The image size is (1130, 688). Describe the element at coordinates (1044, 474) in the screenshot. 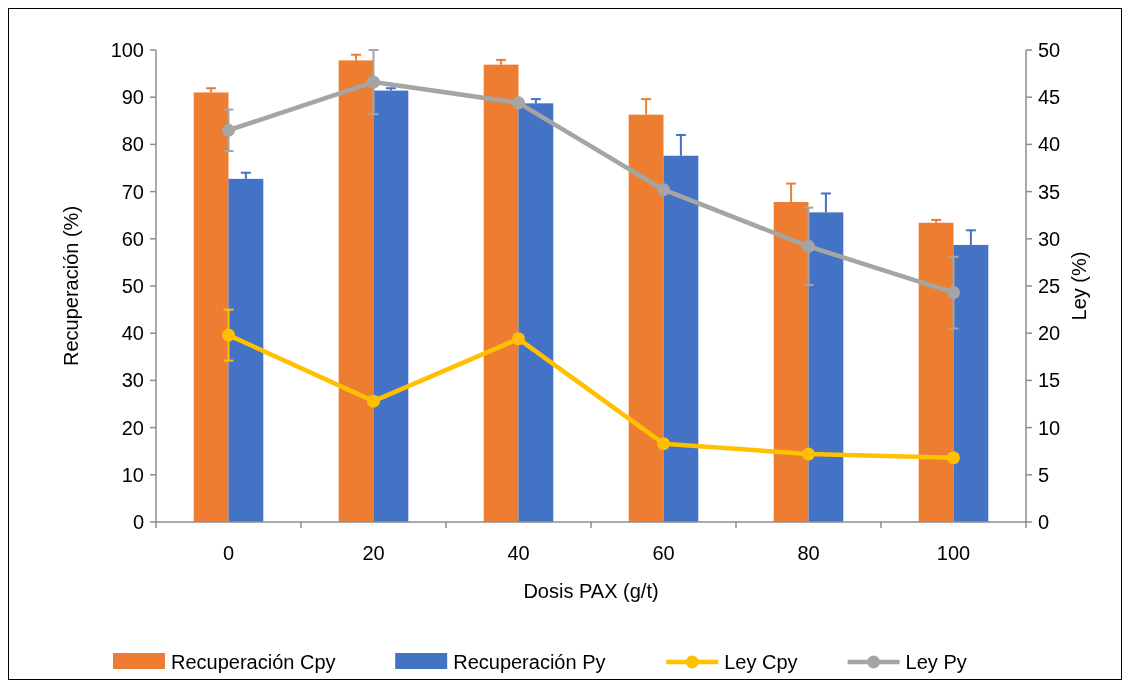

I see `y2-tick-label: 5` at that location.